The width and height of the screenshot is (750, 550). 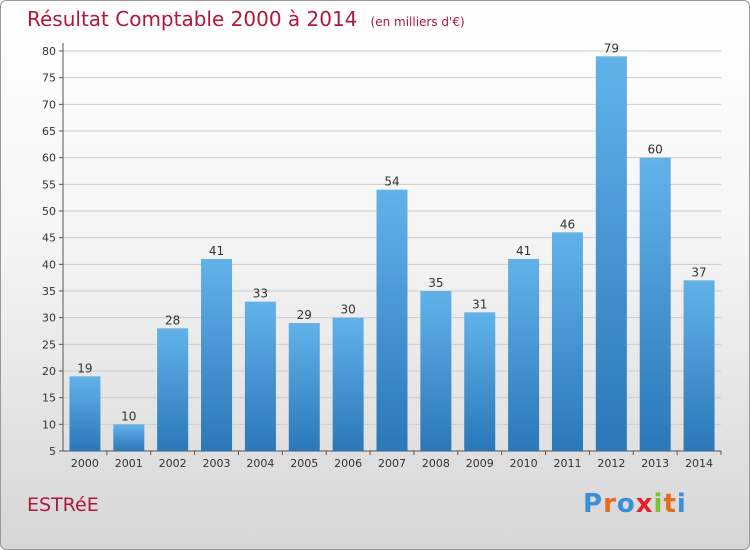 What do you see at coordinates (611, 253) in the screenshot?
I see `bar-2012` at bounding box center [611, 253].